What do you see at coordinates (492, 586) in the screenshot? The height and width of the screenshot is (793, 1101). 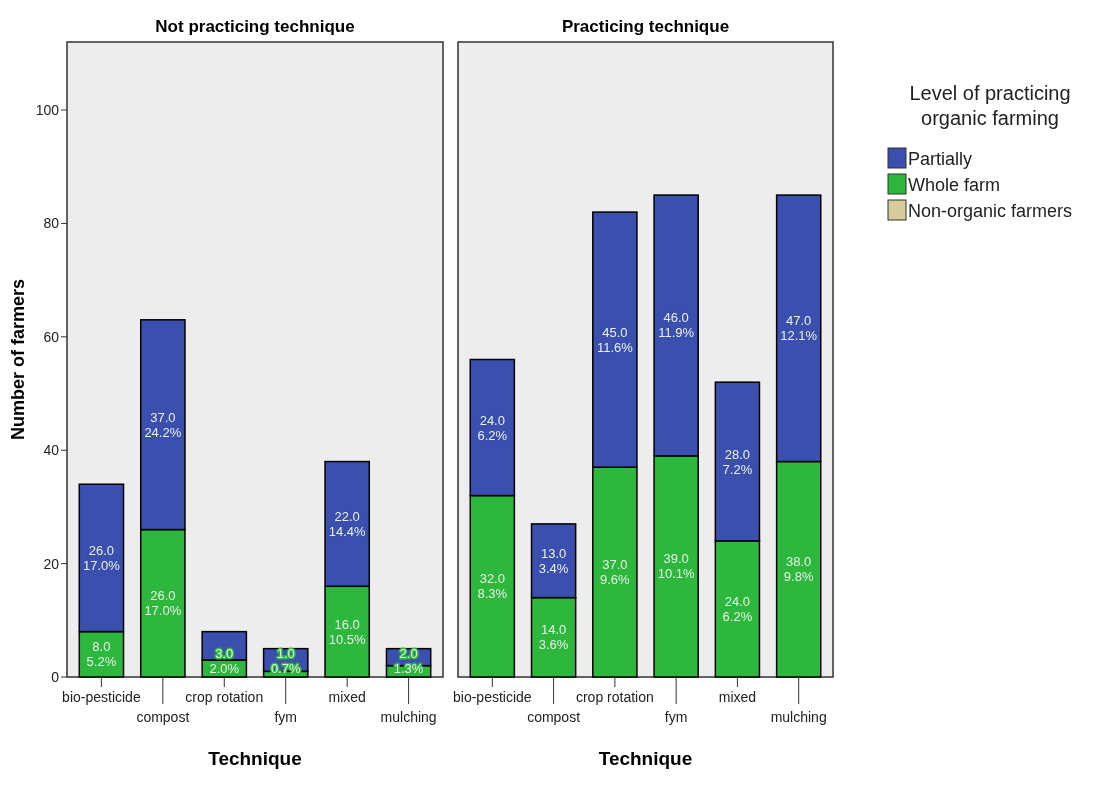 I see `data-label: 32.0 8.3%` at bounding box center [492, 586].